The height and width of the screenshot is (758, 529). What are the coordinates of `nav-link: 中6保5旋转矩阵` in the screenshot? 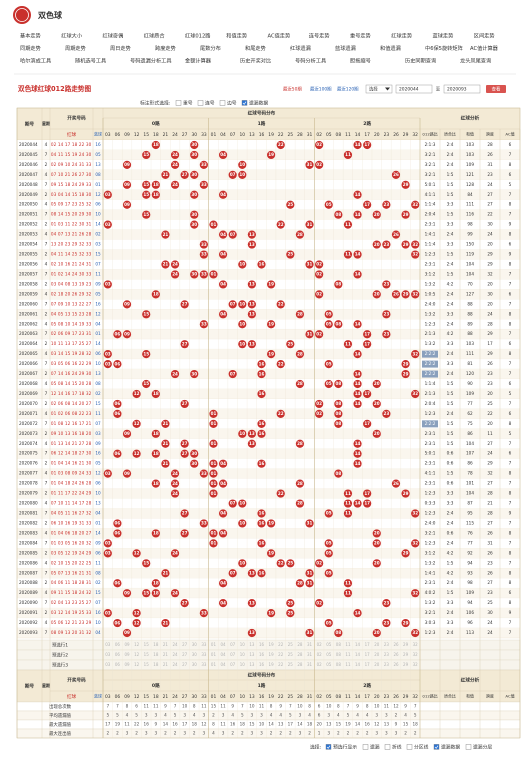 It's located at (444, 48).